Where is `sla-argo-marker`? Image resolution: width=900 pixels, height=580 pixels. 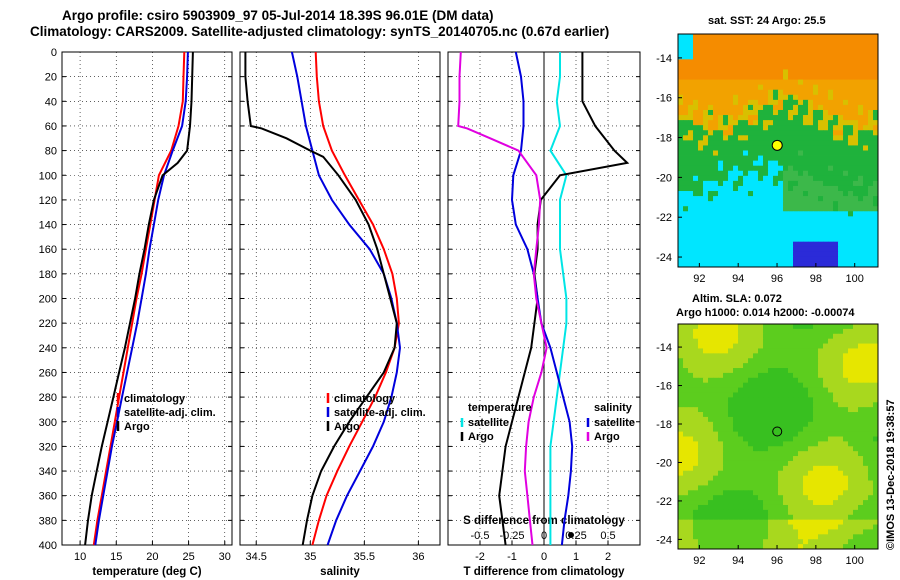
sla-argo-marker is located at coordinates (777, 431).